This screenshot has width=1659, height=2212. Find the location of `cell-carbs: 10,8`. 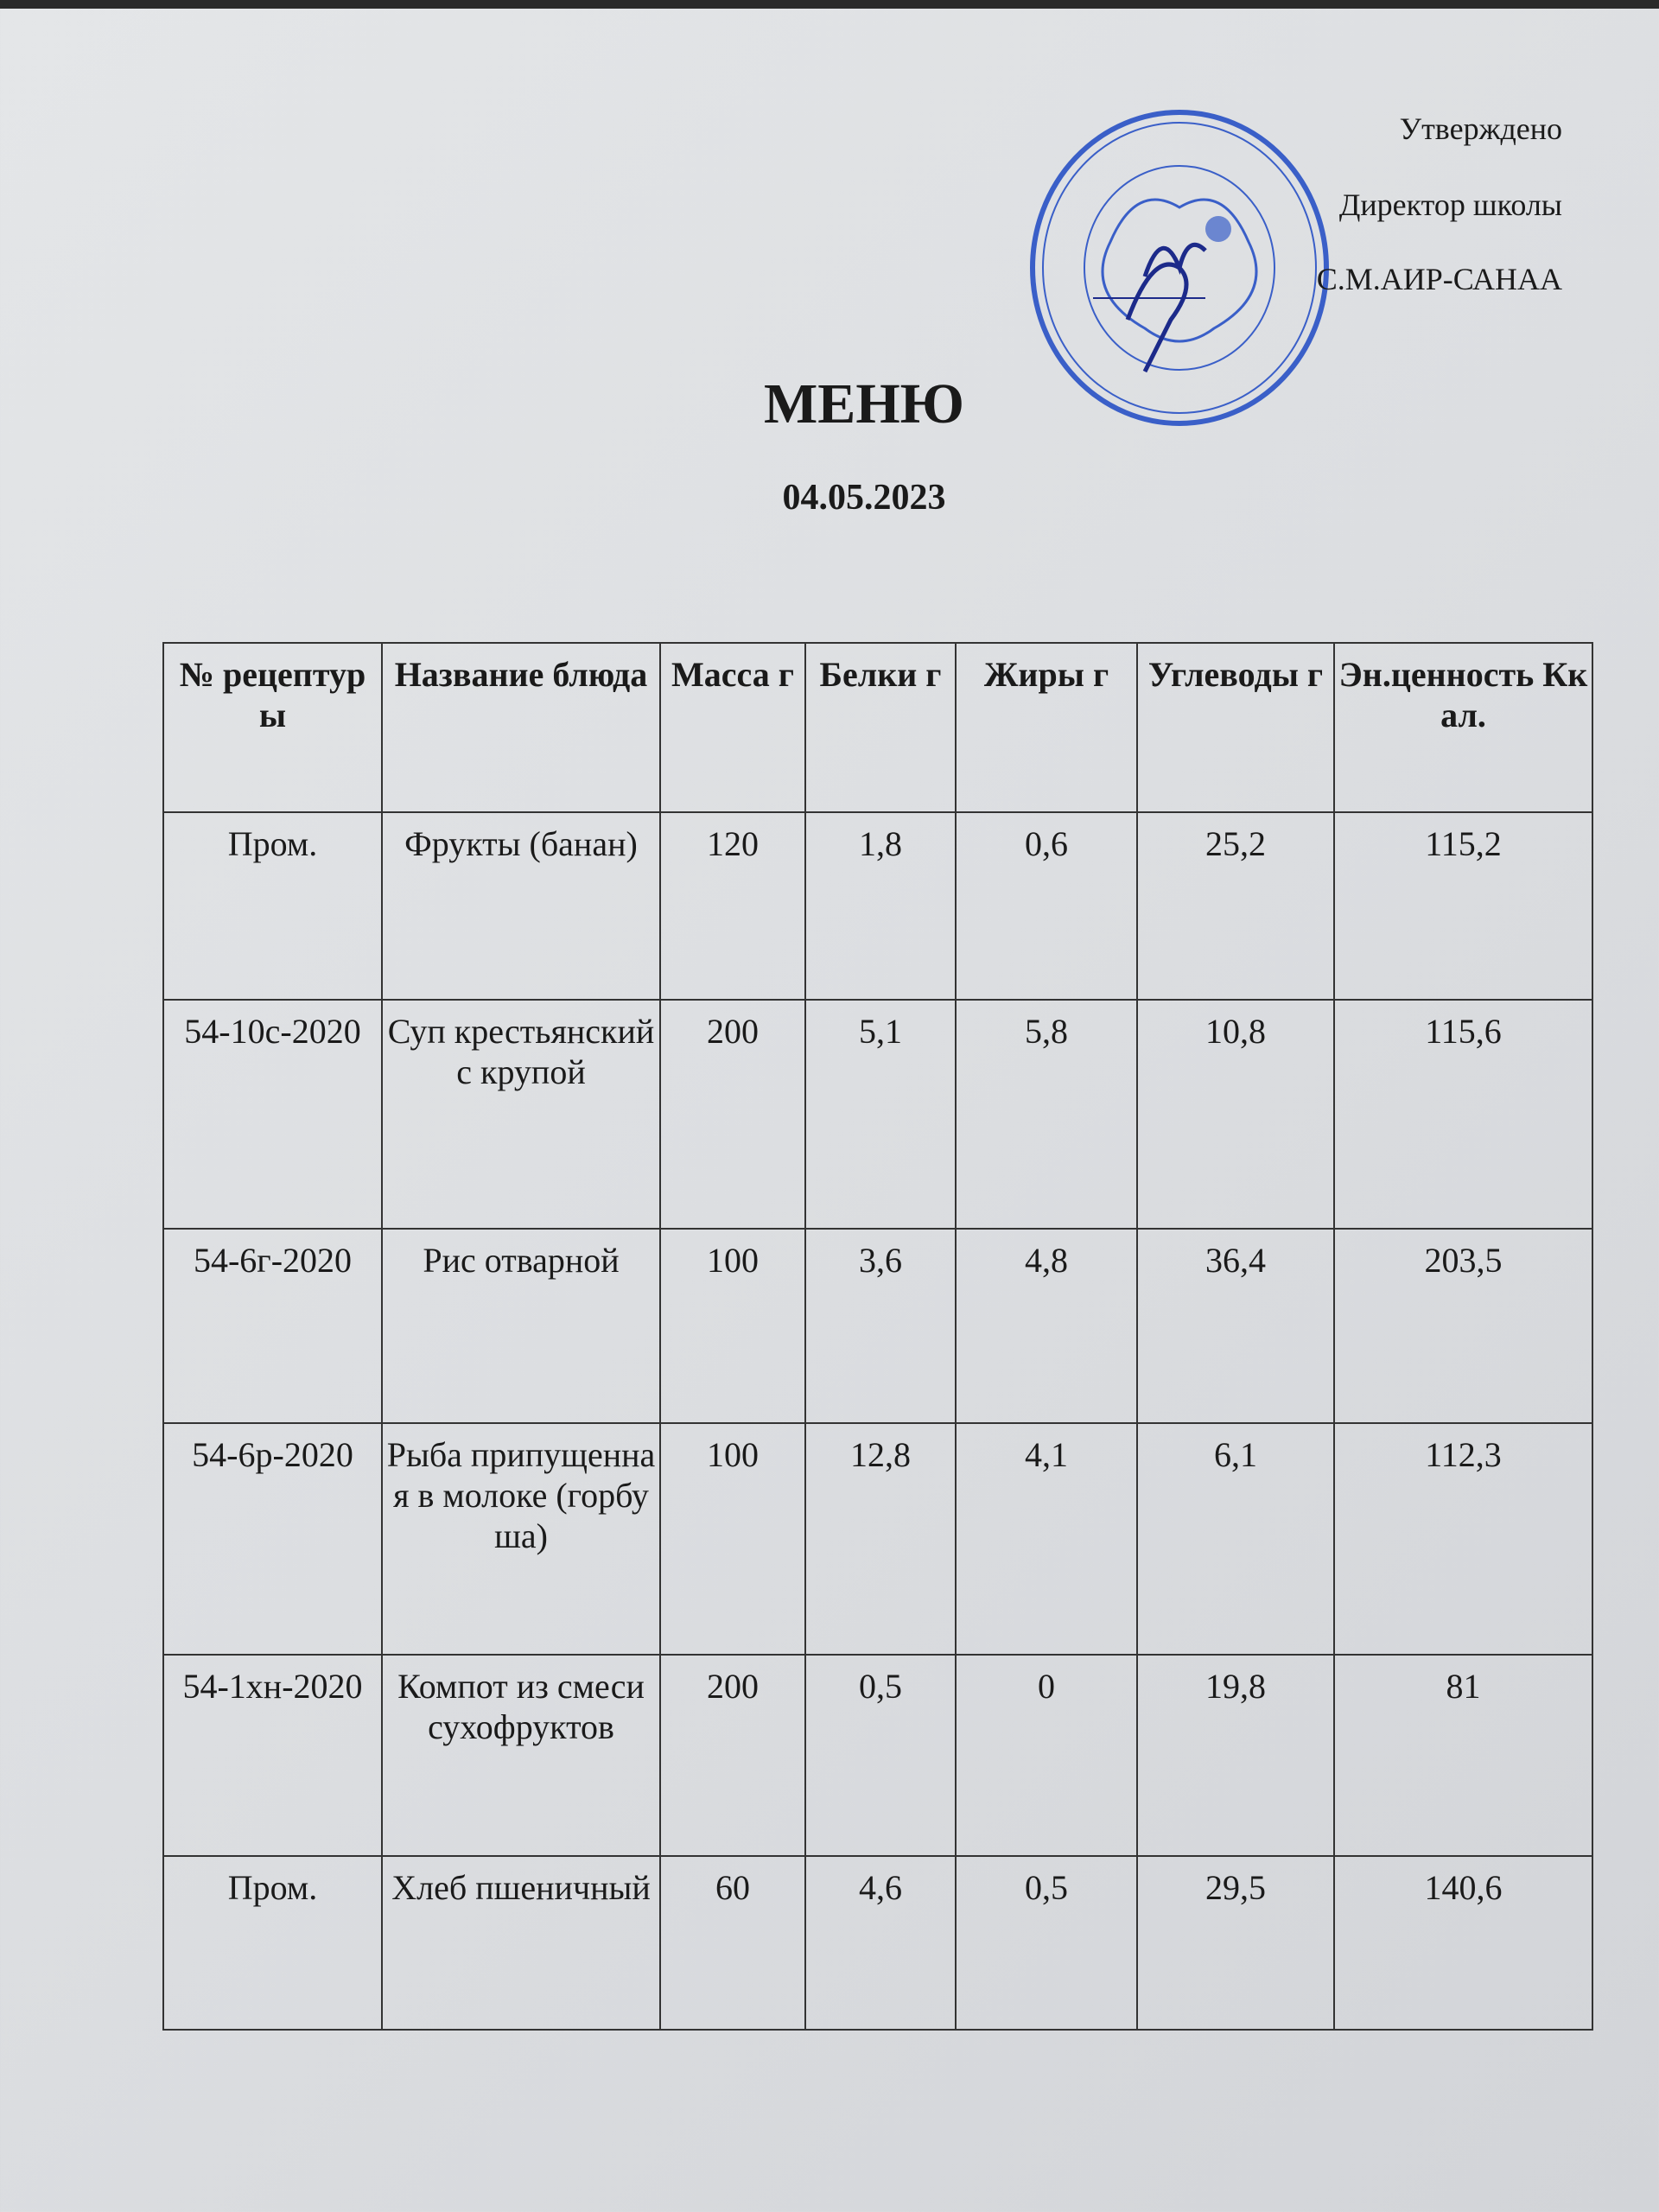

cell-carbs: 10,8 is located at coordinates (1235, 1114).